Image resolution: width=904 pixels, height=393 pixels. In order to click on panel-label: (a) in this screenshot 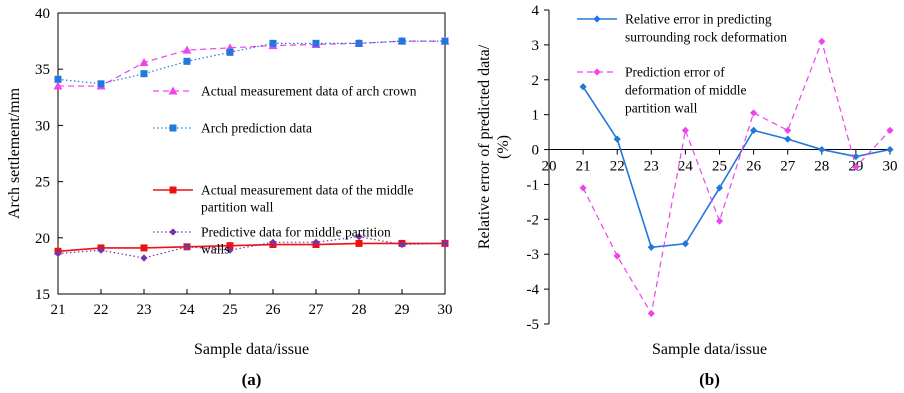, I will do `click(252, 379)`.